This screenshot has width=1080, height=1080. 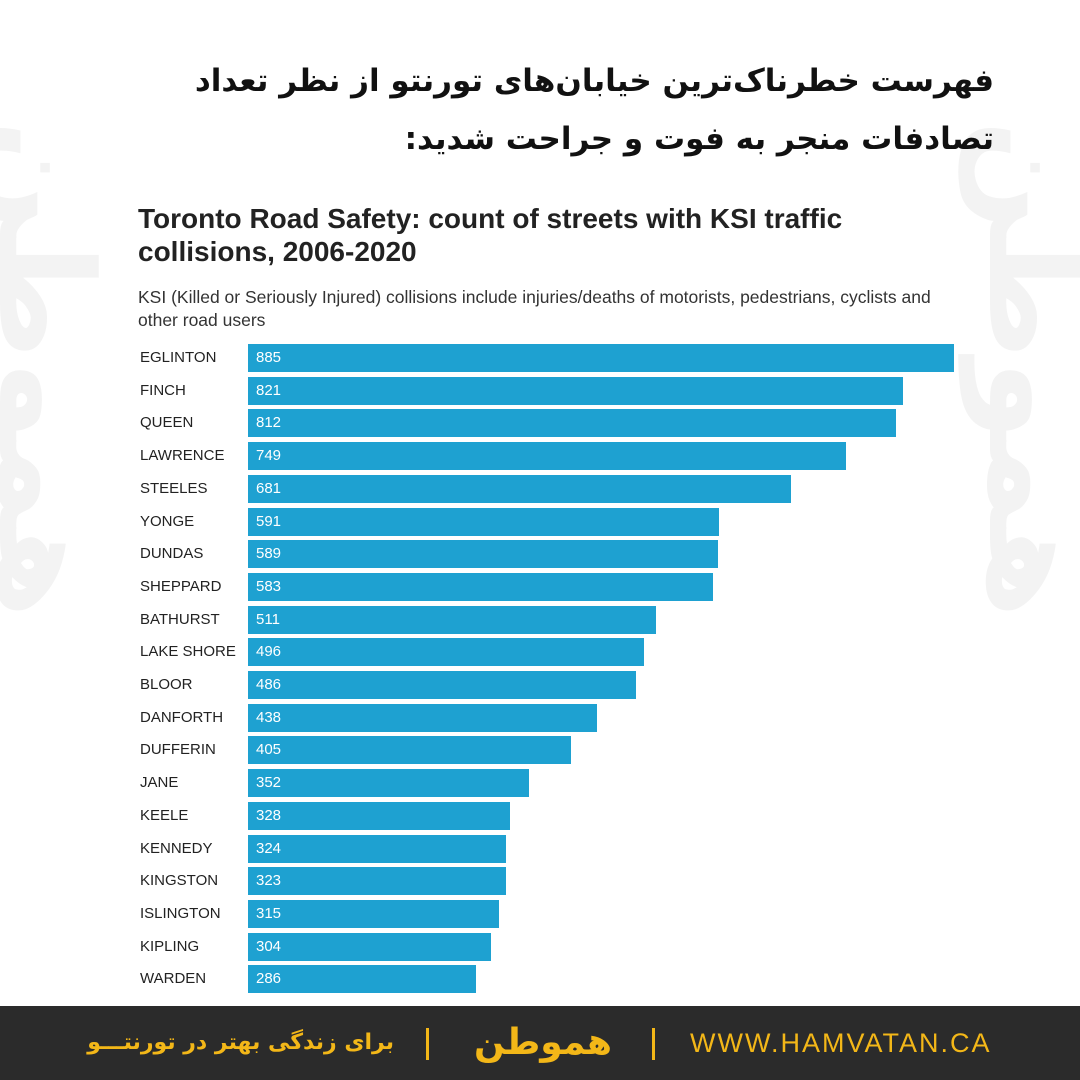 What do you see at coordinates (173, 978) in the screenshot?
I see `category-label: WARDEN` at bounding box center [173, 978].